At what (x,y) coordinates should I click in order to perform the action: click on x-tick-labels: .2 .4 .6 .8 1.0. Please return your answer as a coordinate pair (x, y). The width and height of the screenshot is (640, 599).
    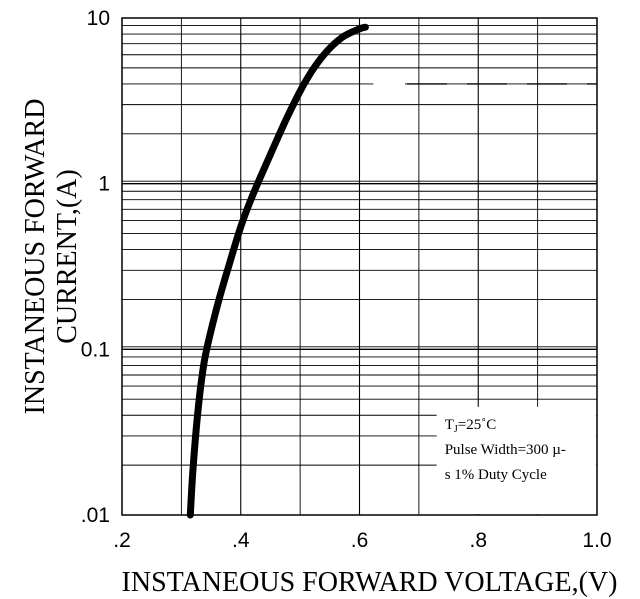
    Looking at the image, I should click on (362, 540).